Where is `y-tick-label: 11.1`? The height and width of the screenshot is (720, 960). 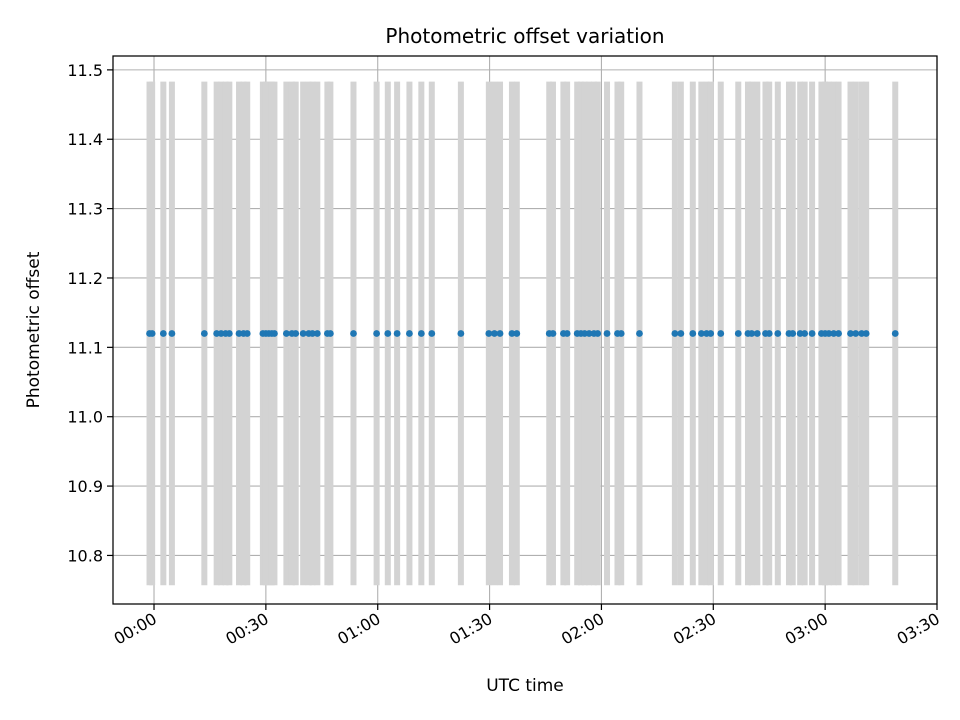 y-tick-label: 11.1 is located at coordinates (85, 347).